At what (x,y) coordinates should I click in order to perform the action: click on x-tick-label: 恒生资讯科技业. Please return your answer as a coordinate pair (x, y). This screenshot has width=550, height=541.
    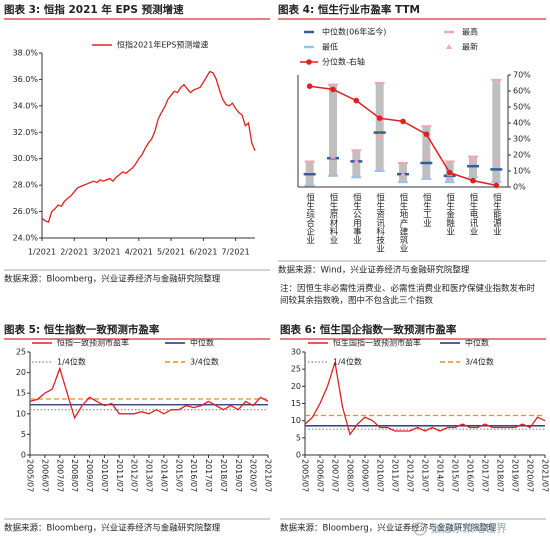
    Looking at the image, I should click on (380, 222).